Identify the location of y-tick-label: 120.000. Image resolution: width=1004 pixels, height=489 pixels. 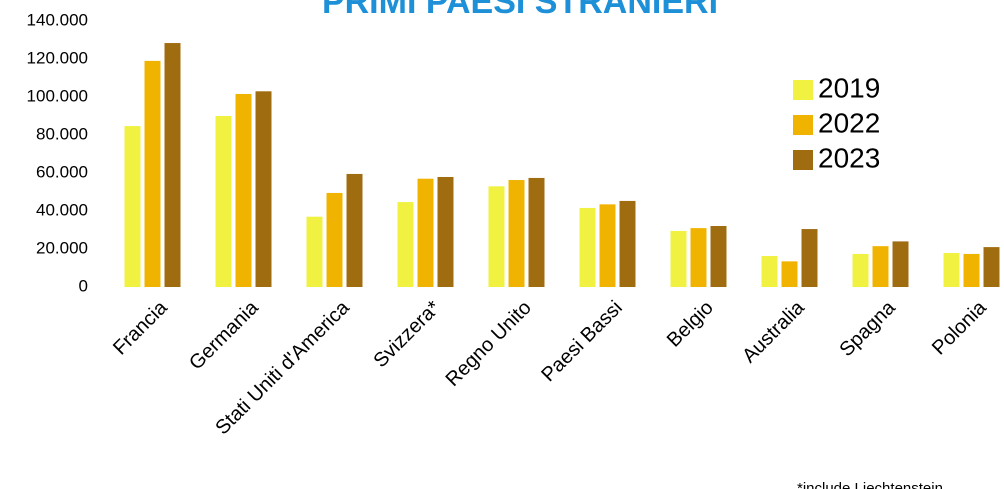
(57, 57).